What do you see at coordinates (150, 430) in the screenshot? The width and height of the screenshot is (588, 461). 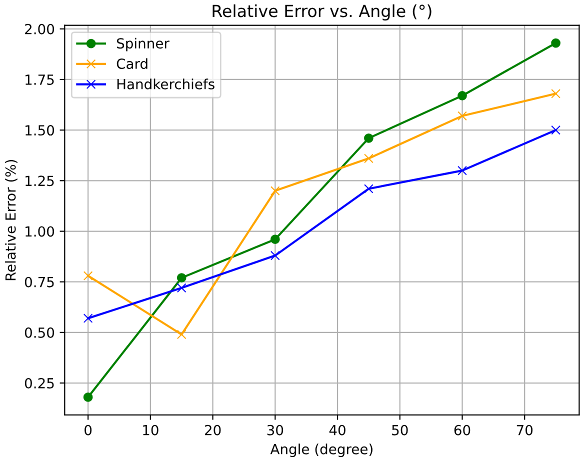 I see `x-tick-label: 10` at bounding box center [150, 430].